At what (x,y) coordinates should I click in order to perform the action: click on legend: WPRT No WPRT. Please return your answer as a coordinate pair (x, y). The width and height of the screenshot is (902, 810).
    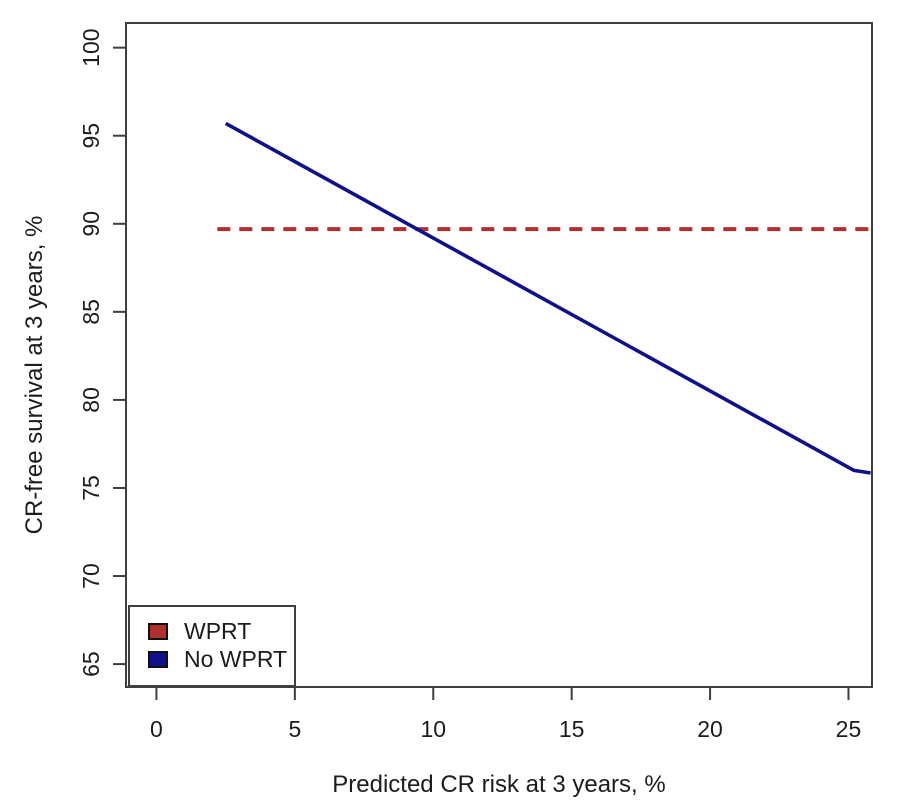
    Looking at the image, I should click on (212, 646).